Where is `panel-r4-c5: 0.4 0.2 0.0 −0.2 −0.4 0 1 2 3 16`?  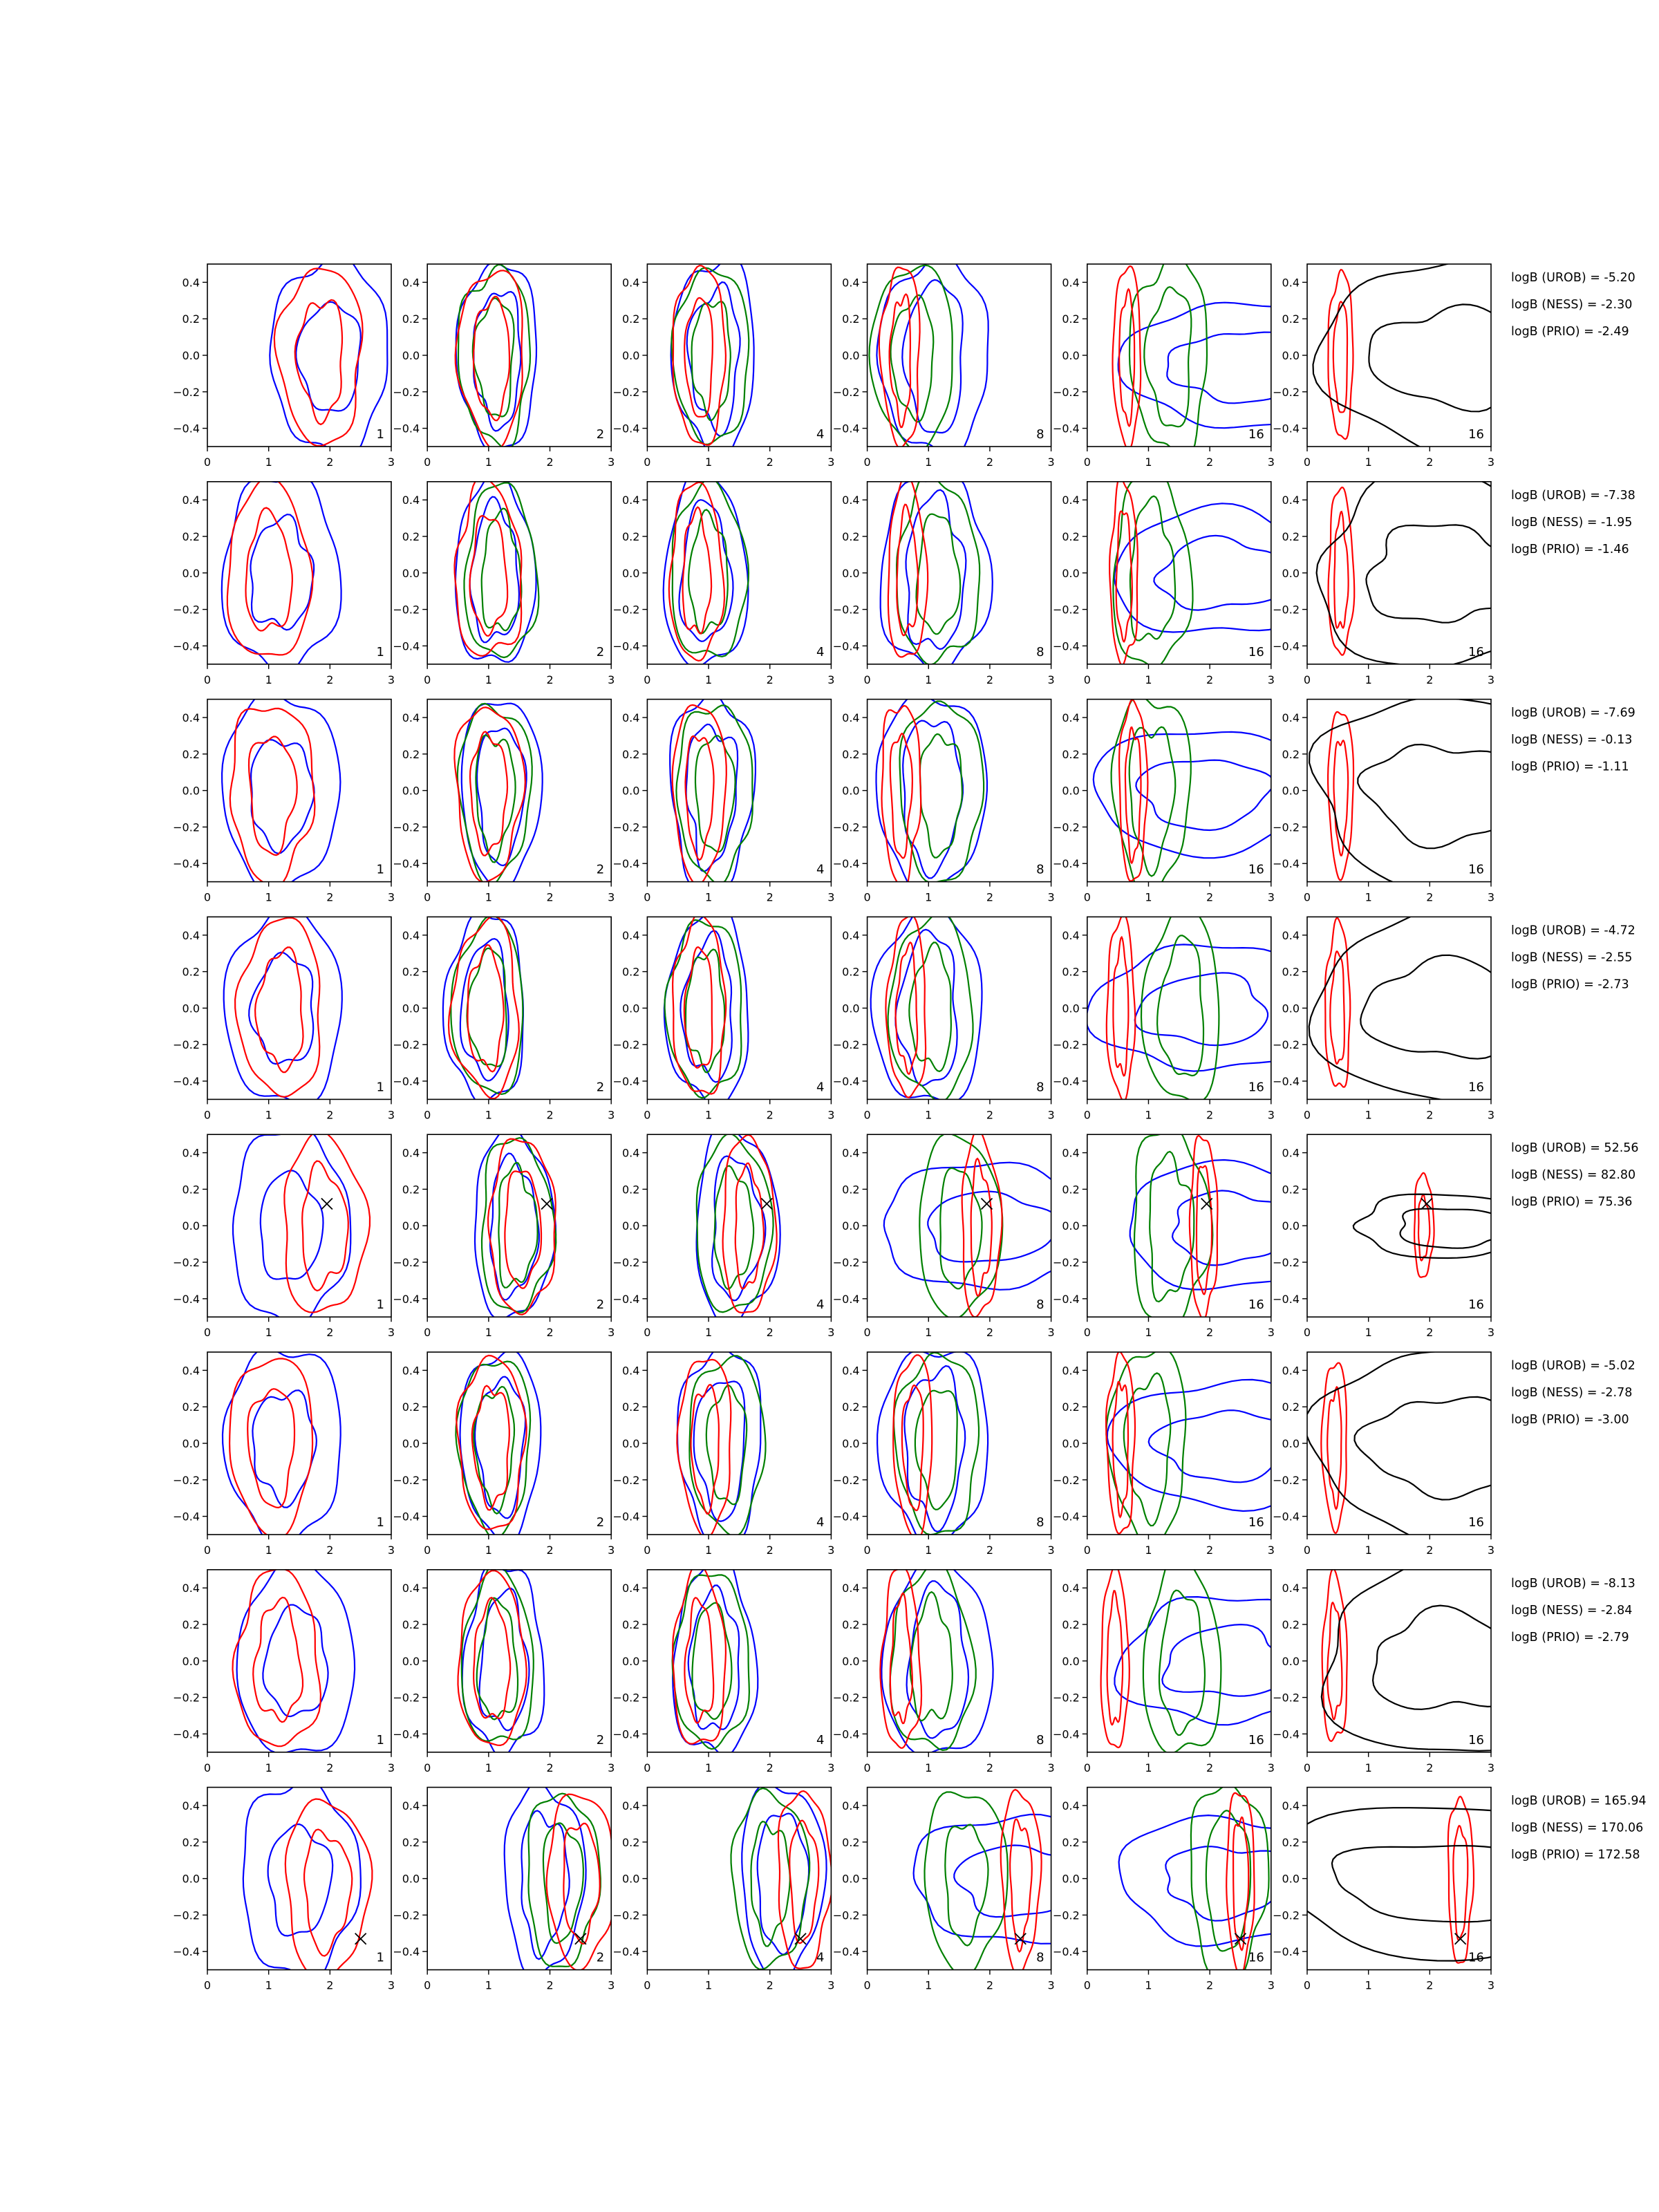 panel-r4-c5: 0.4 0.2 0.0 −0.2 −0.4 0 1 2 3 16 is located at coordinates (1164, 1018).